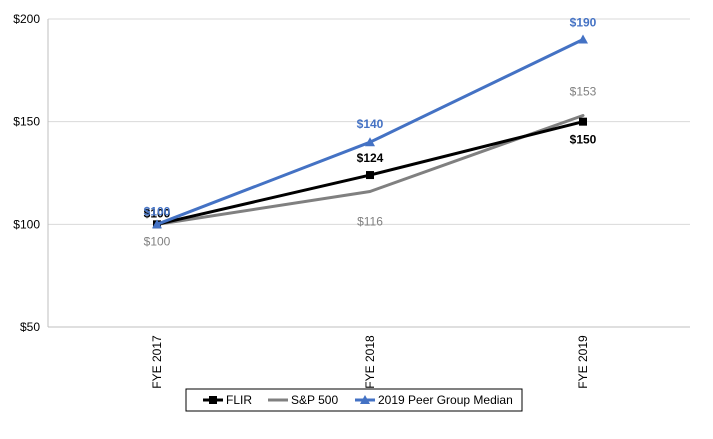 This screenshot has height=439, width=713. What do you see at coordinates (583, 140) in the screenshot?
I see `data-label: $150` at bounding box center [583, 140].